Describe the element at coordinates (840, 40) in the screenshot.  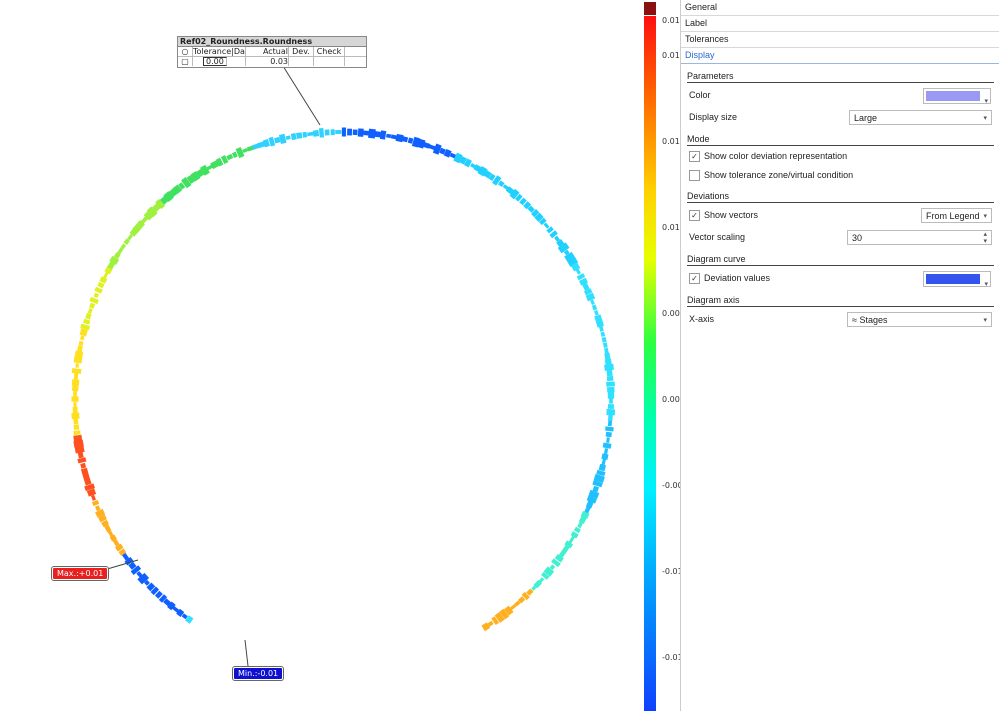
I see `tab-tolerances: Tolerances` at that location.